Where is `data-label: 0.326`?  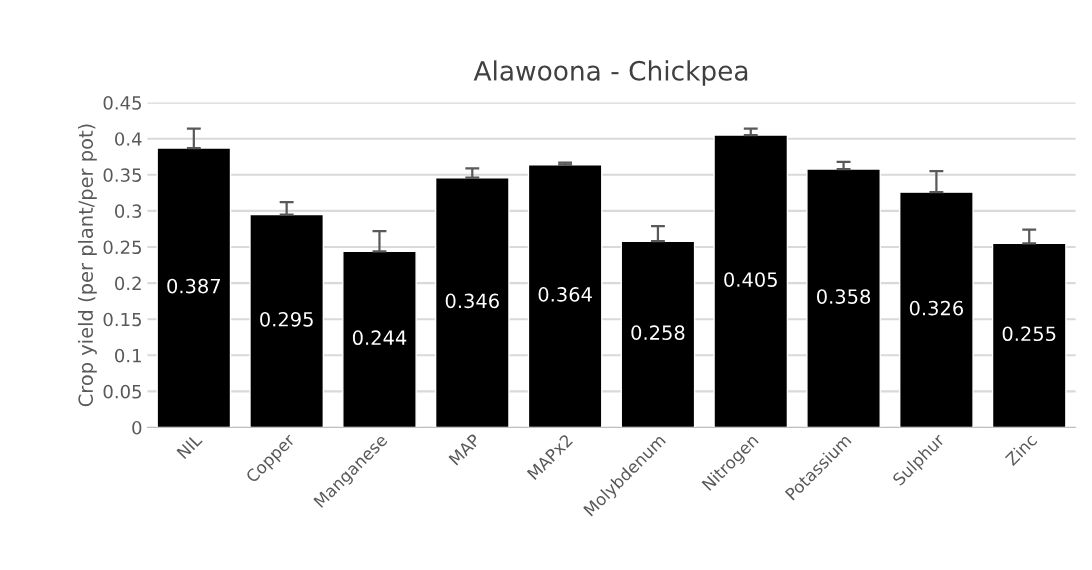 data-label: 0.326 is located at coordinates (936, 308).